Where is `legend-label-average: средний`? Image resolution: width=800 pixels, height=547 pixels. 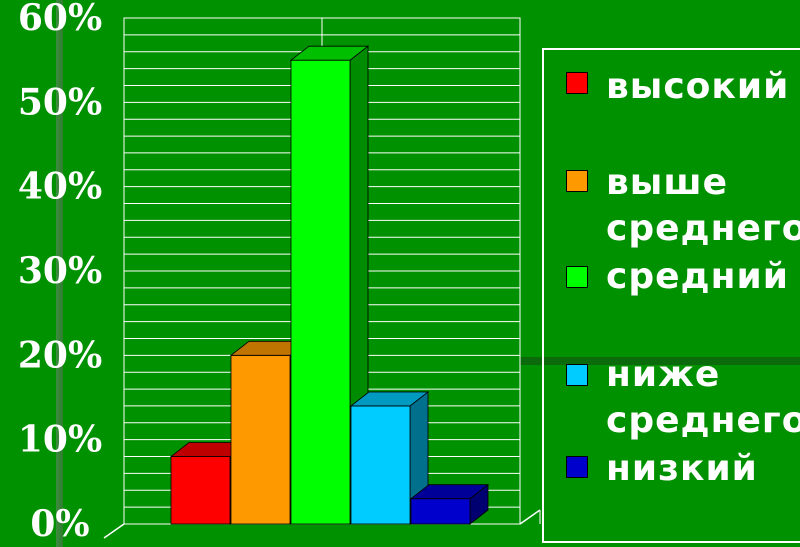 legend-label-average: средний is located at coordinates (697, 276).